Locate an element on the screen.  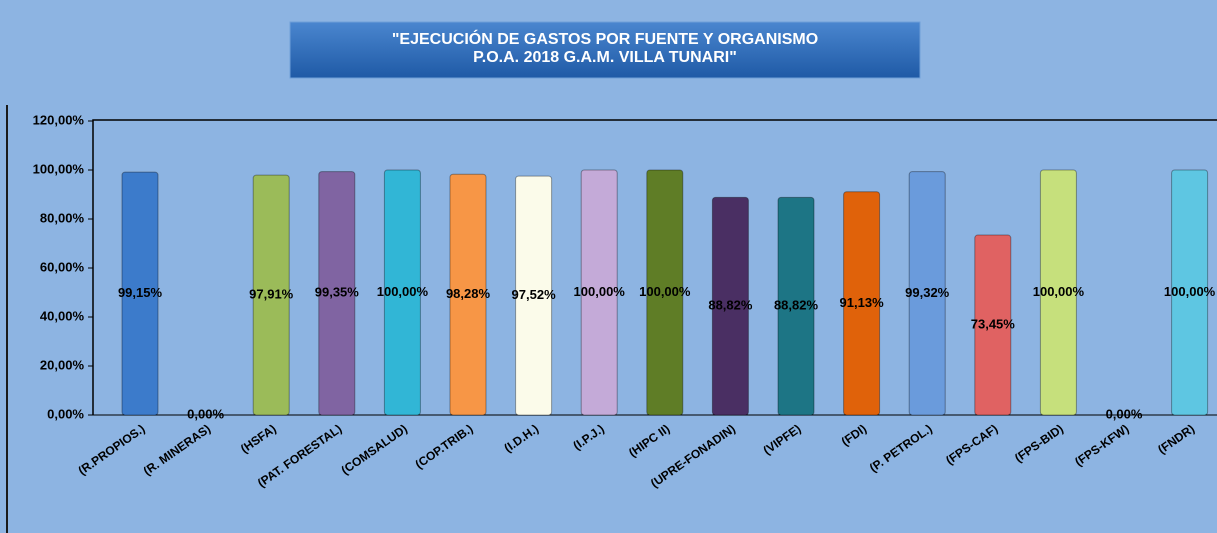
value-label: 99,32% is located at coordinates (927, 292).